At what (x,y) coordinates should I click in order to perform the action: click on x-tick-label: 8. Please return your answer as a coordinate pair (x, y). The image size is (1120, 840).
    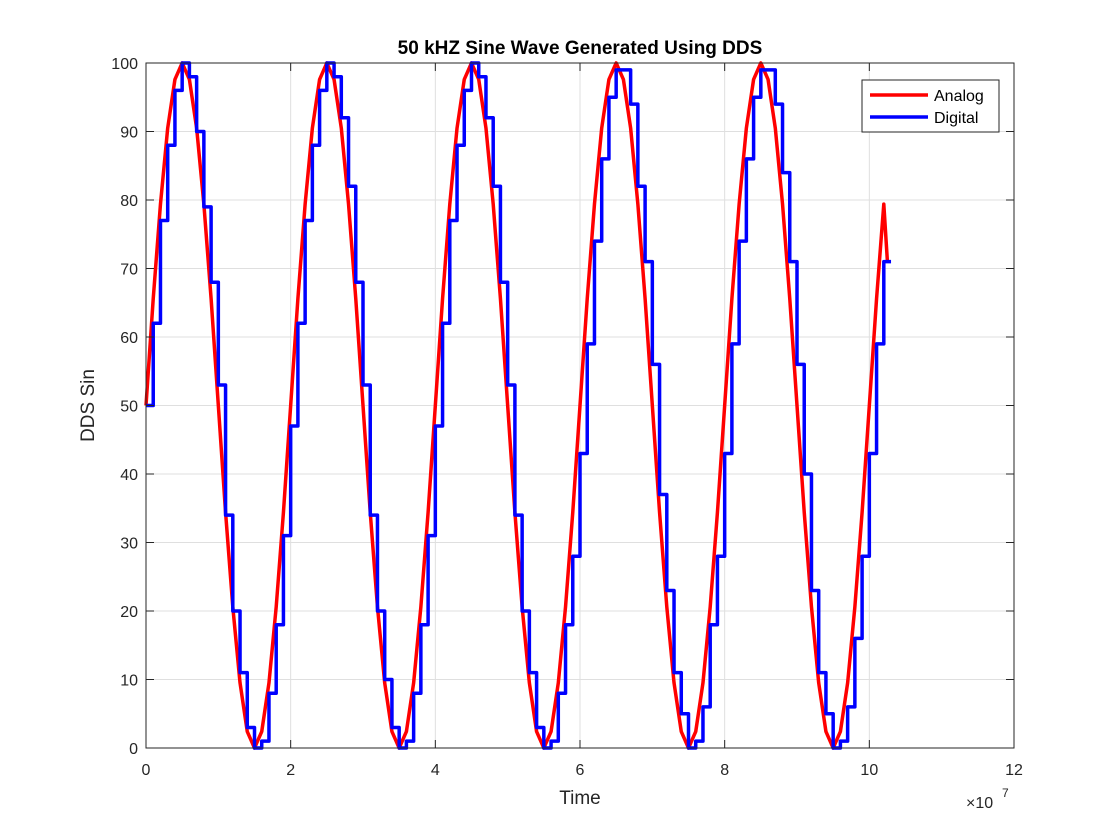
    Looking at the image, I should click on (724, 770).